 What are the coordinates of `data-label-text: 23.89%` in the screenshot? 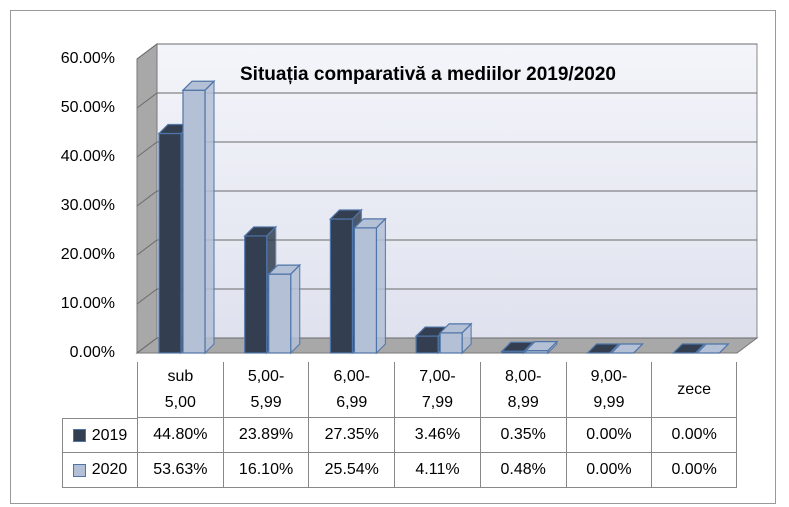 It's located at (266, 434).